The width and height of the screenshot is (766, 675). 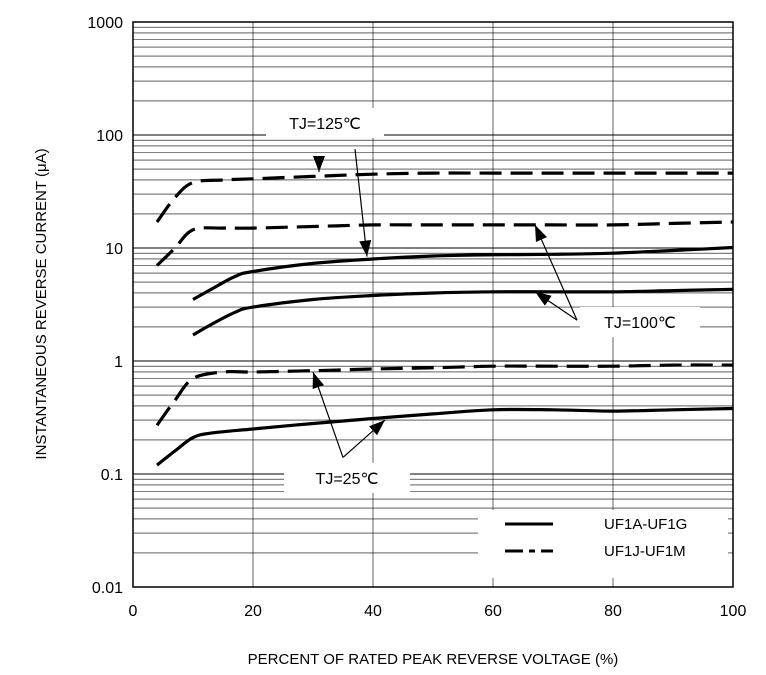 What do you see at coordinates (118, 362) in the screenshot?
I see `y-tick-label: 1` at bounding box center [118, 362].